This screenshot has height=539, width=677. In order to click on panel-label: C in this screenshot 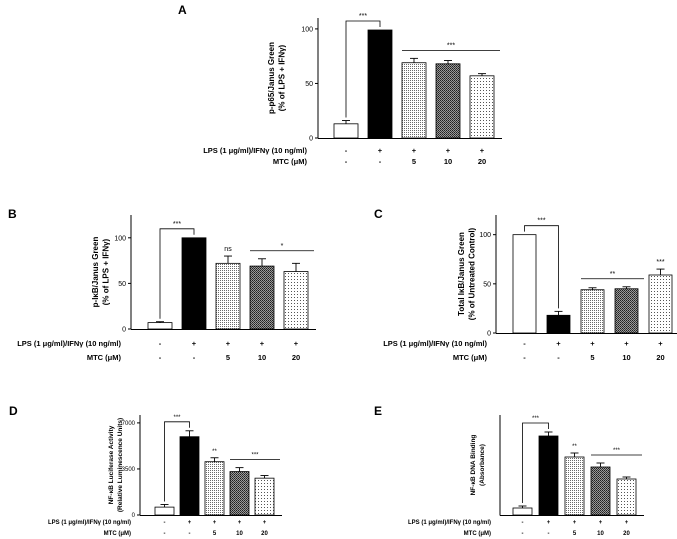, I will do `click(378, 214)`.